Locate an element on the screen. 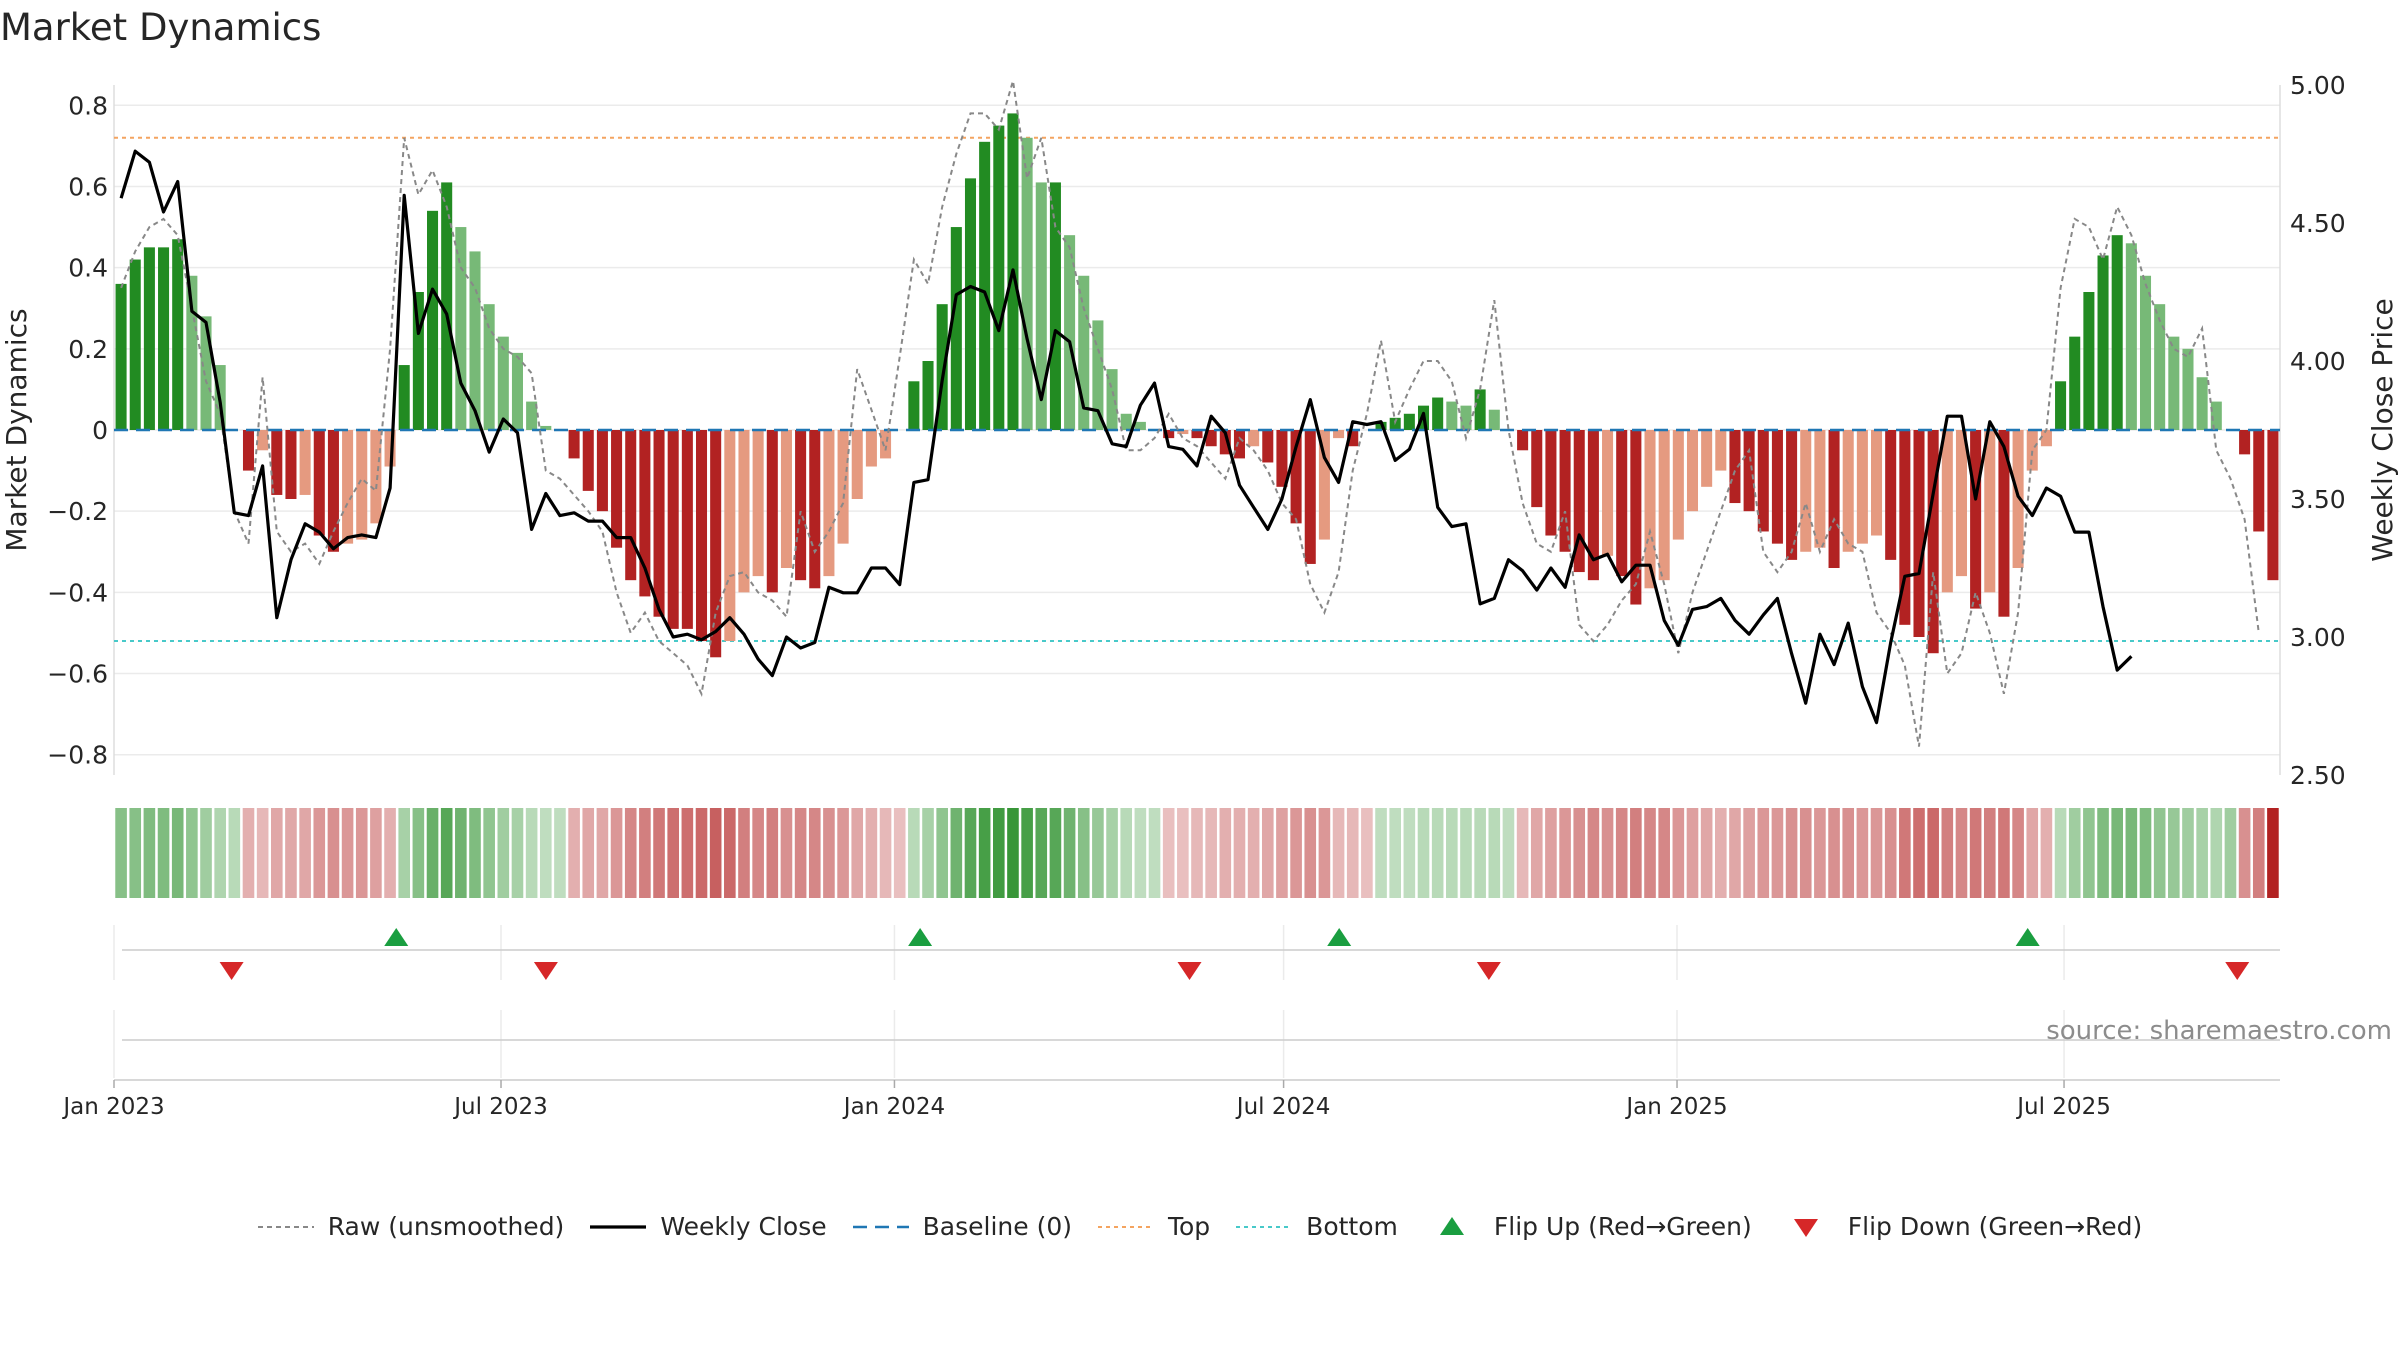 The width and height of the screenshot is (2400, 1350). intensity-strip is located at coordinates (1197, 853).